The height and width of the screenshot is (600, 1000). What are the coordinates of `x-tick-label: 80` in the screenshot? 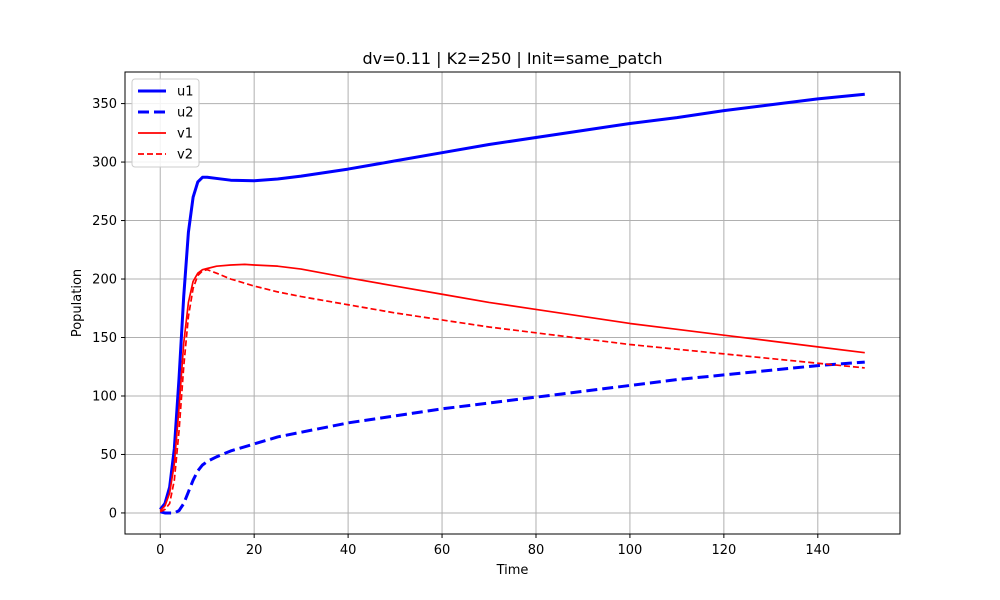 It's located at (536, 550).